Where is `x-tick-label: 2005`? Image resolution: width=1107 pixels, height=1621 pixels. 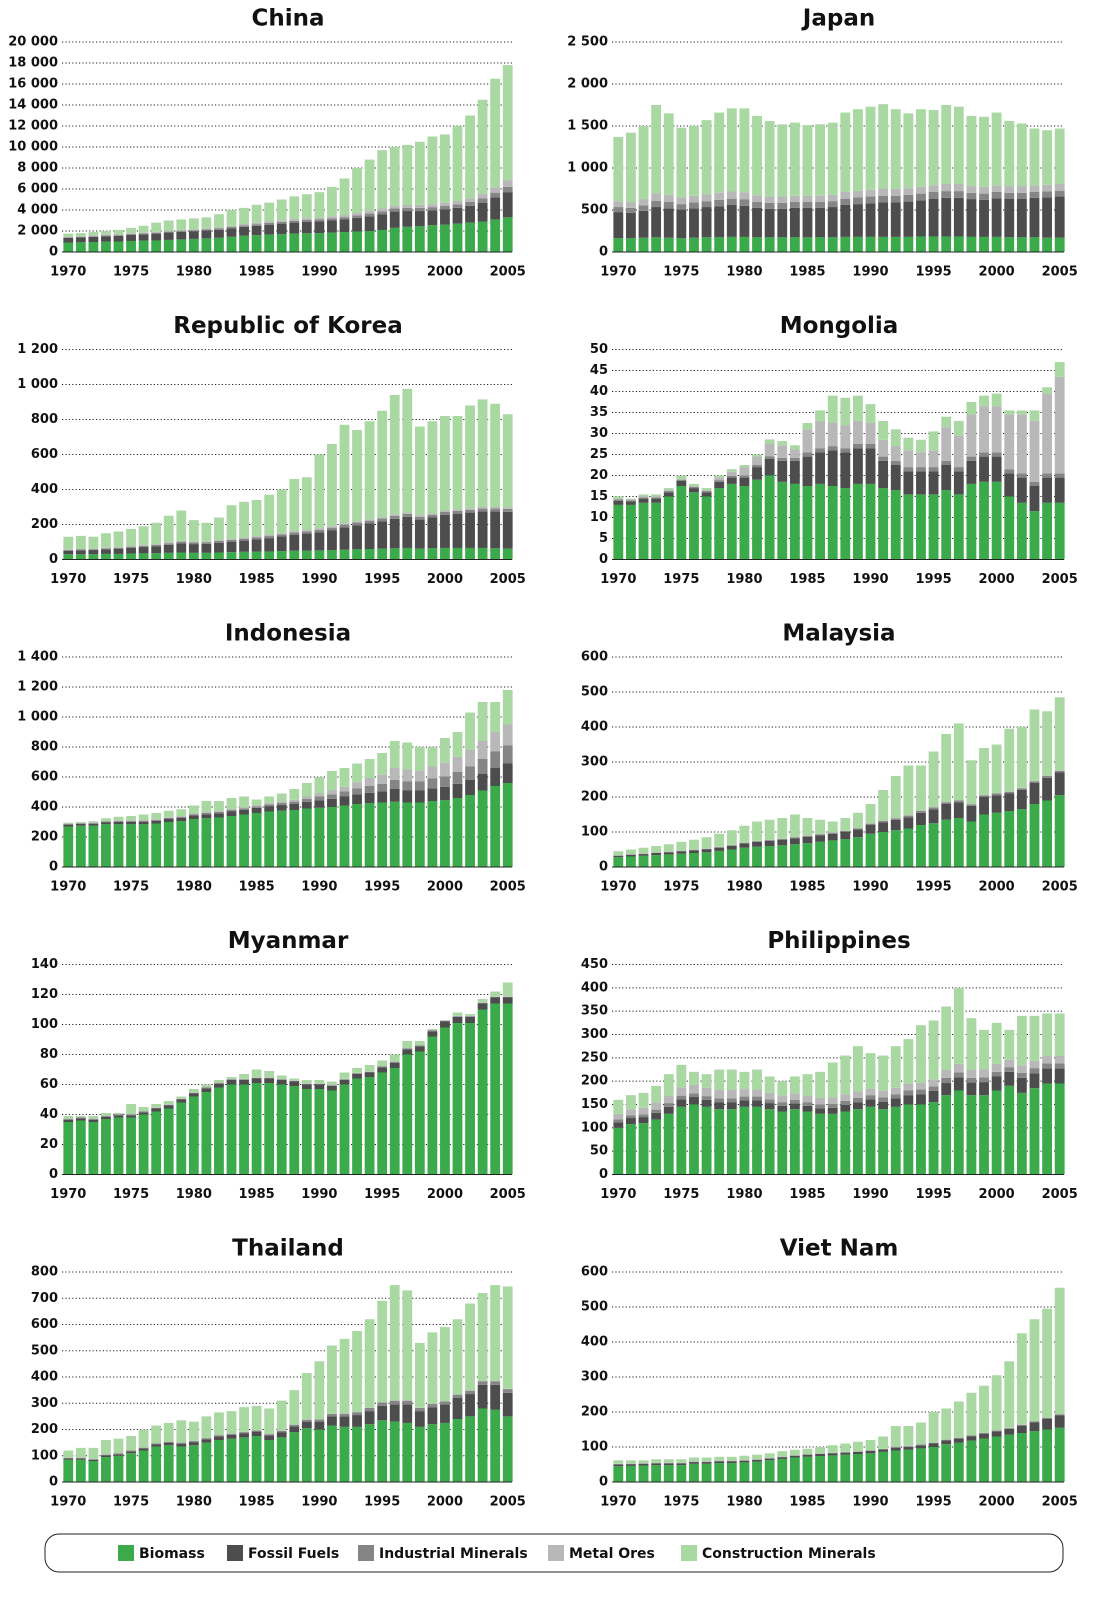
x-tick-label: 2005 is located at coordinates (508, 272).